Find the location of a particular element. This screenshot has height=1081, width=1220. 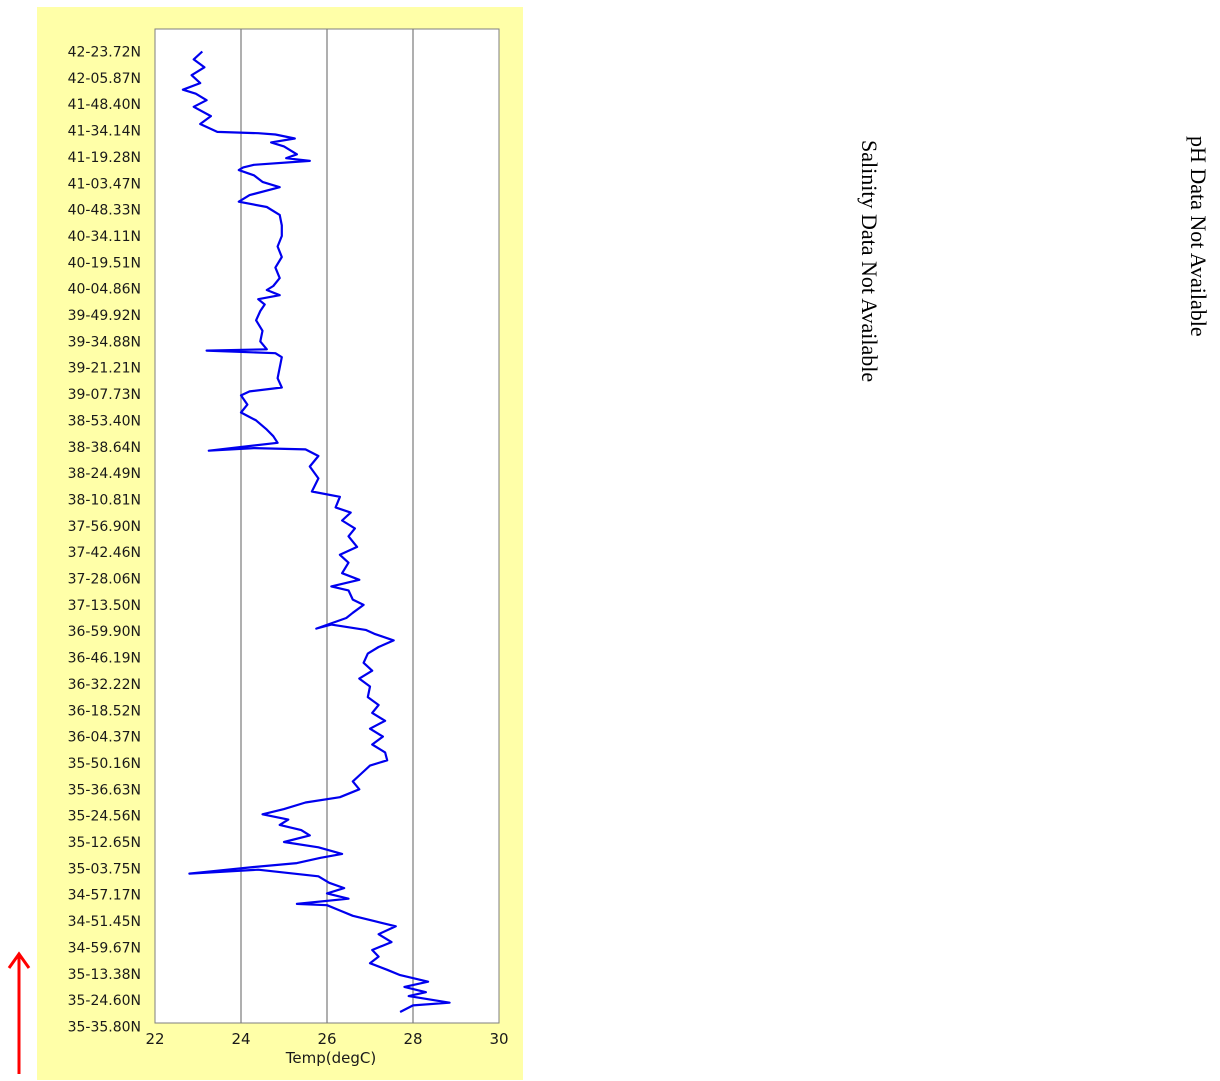

x-axis-title: Temp(degC) is located at coordinates (330, 1058).